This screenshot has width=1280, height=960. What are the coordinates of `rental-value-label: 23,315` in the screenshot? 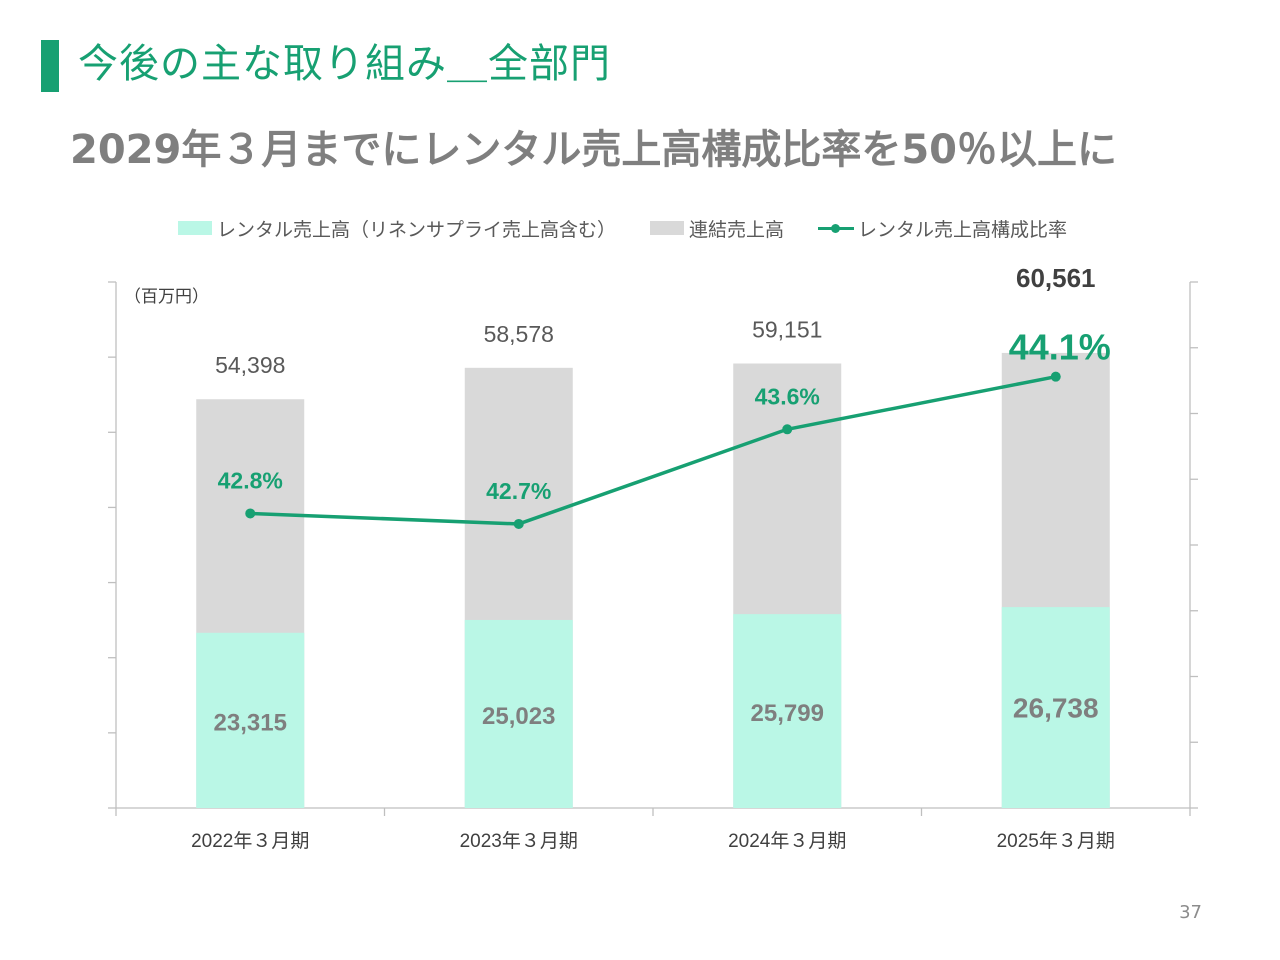 It's located at (250, 722).